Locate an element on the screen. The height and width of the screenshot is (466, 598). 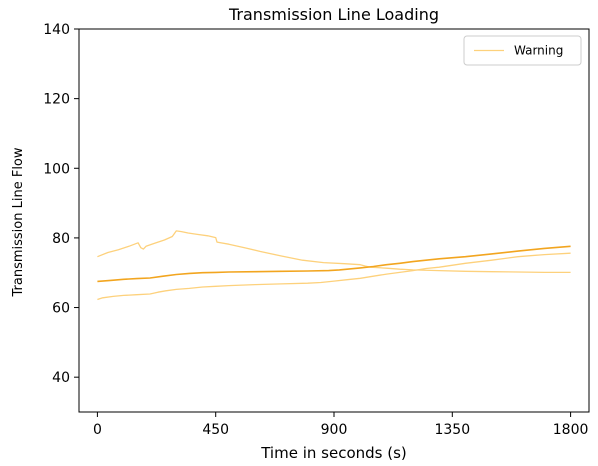
legend: Warning is located at coordinates (522, 50).